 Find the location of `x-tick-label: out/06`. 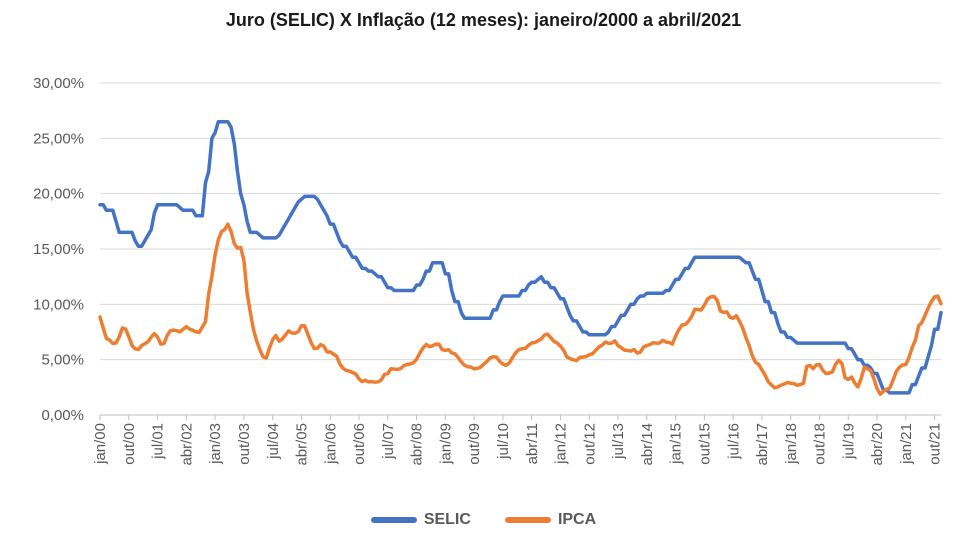

x-tick-label: out/06 is located at coordinates (359, 444).